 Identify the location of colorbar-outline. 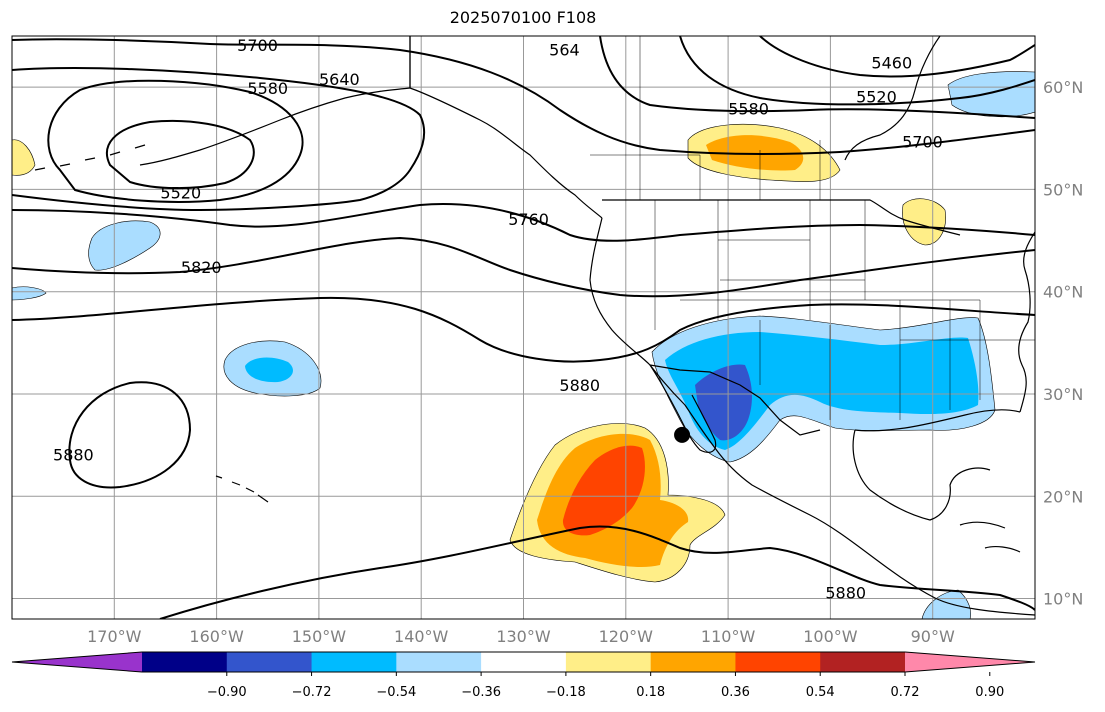
(523, 662).